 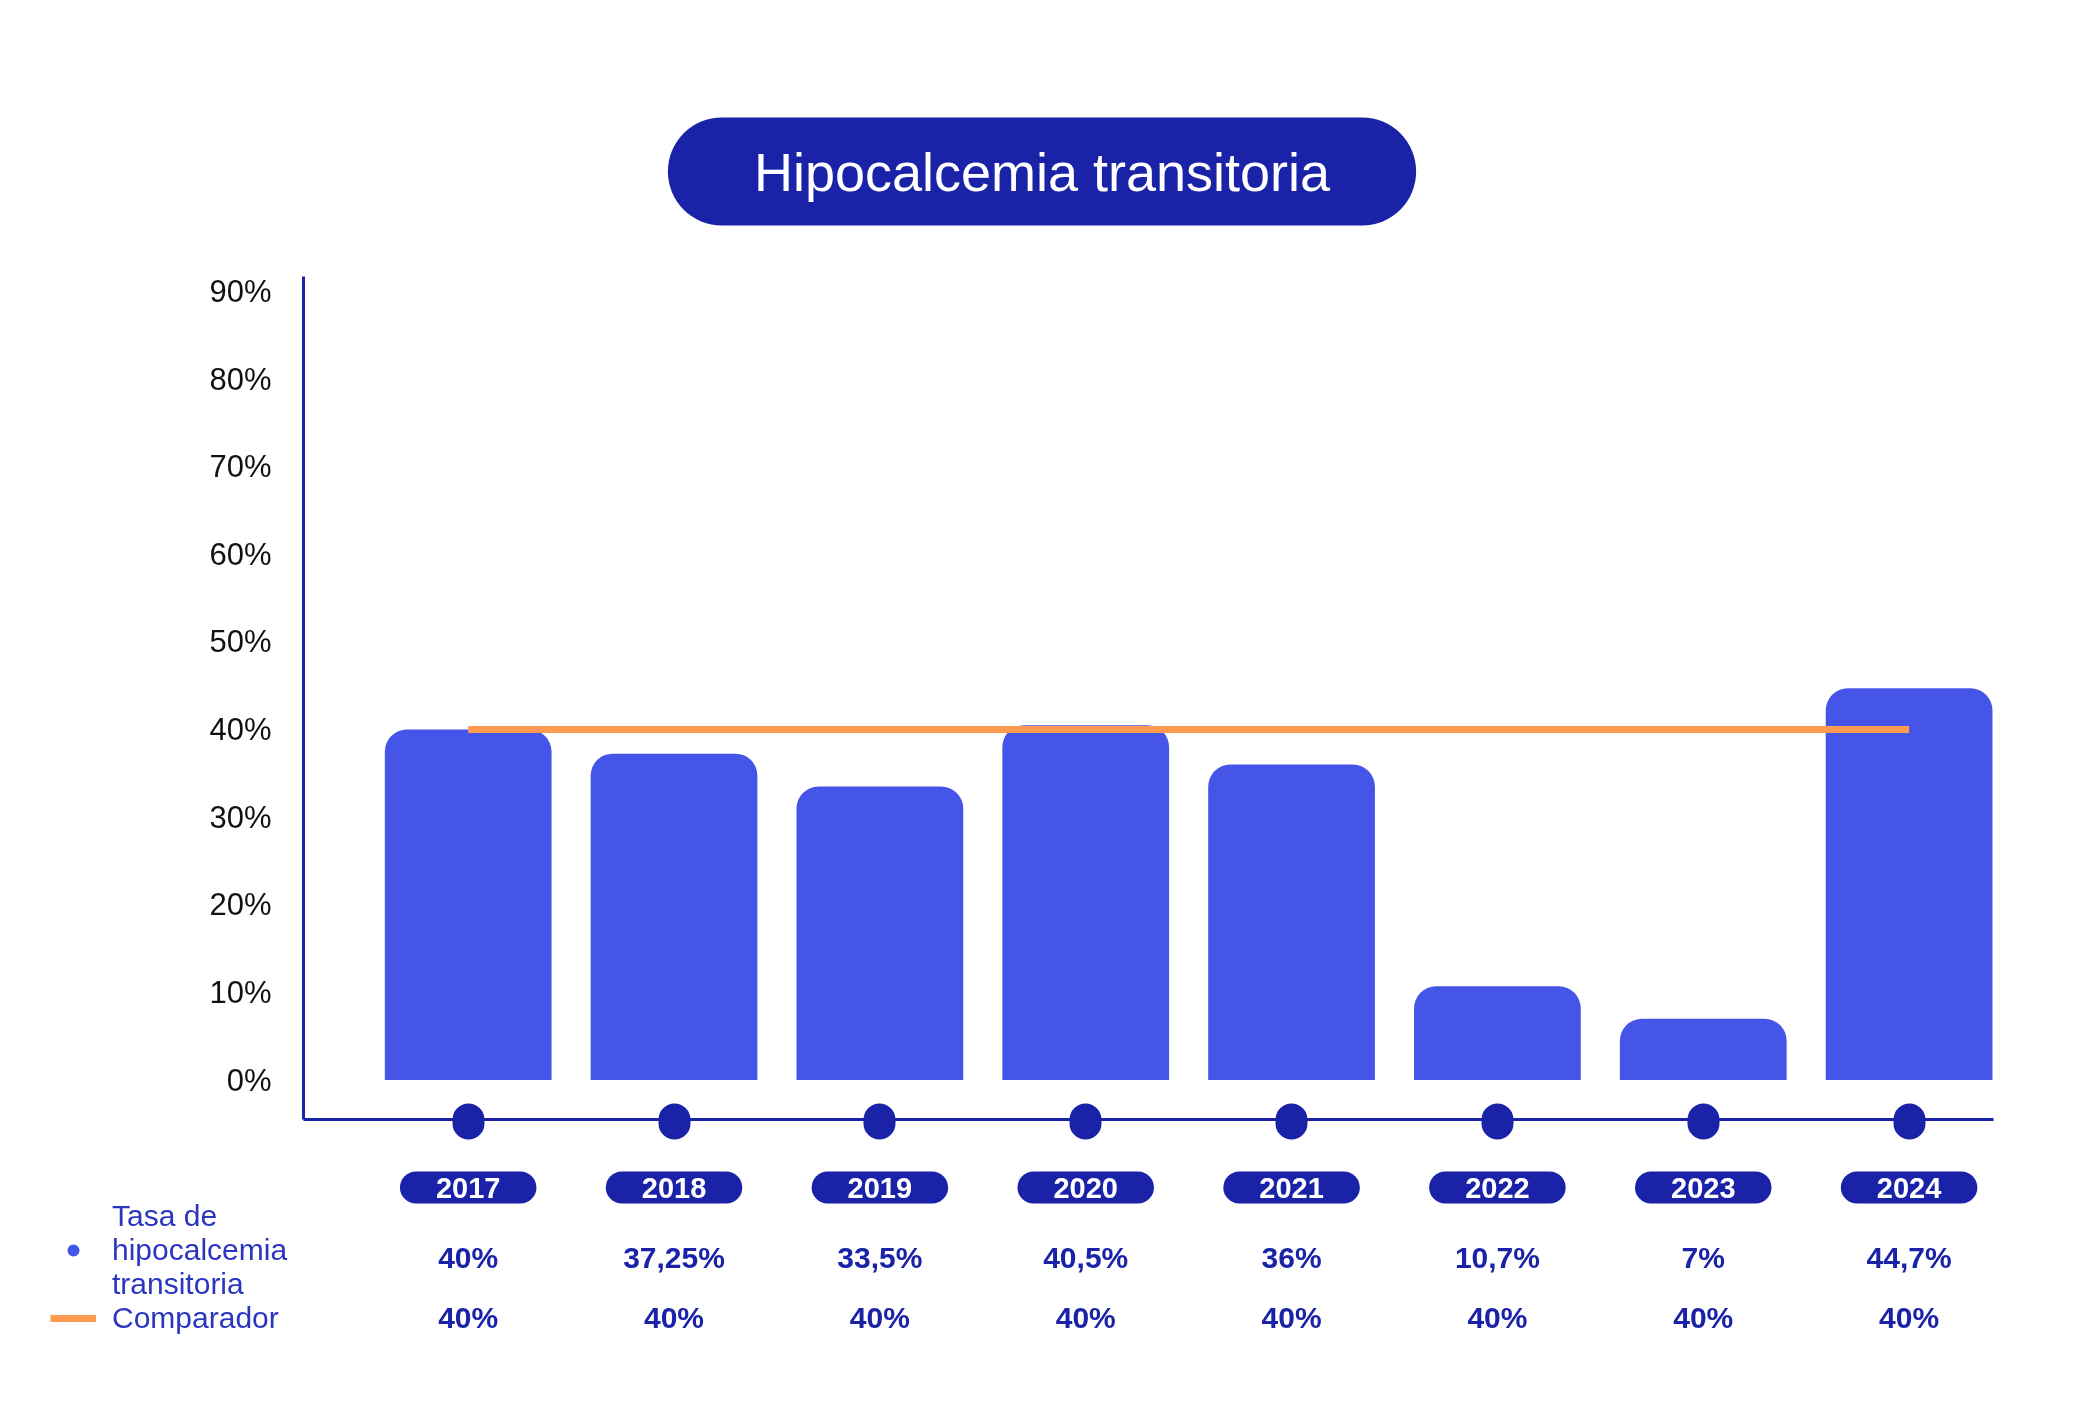 What do you see at coordinates (1703, 1257) in the screenshot?
I see `data-label: 7%` at bounding box center [1703, 1257].